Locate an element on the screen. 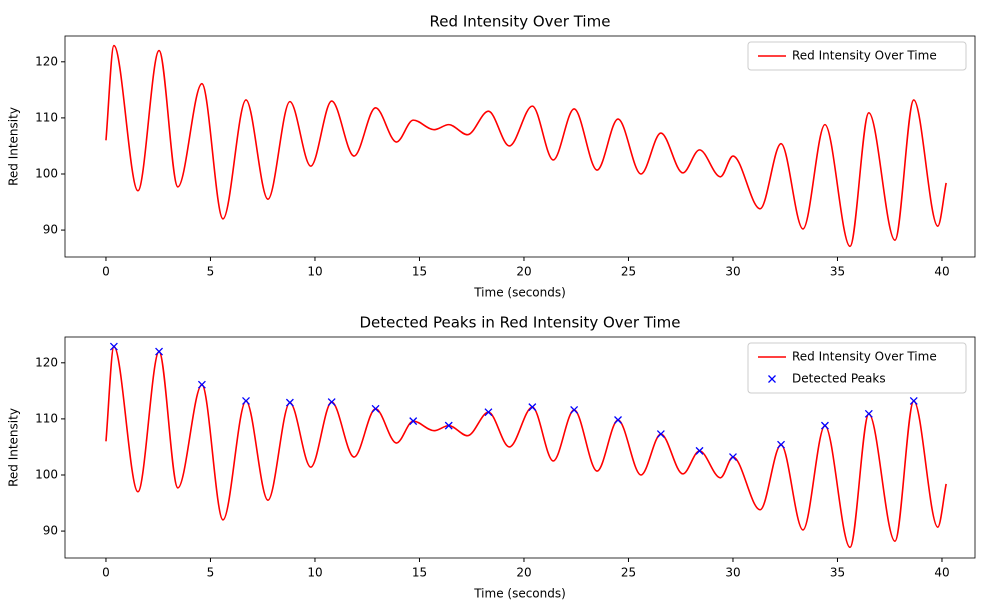 This screenshot has width=996, height=609. legend-label: Detected Peaks is located at coordinates (839, 379).